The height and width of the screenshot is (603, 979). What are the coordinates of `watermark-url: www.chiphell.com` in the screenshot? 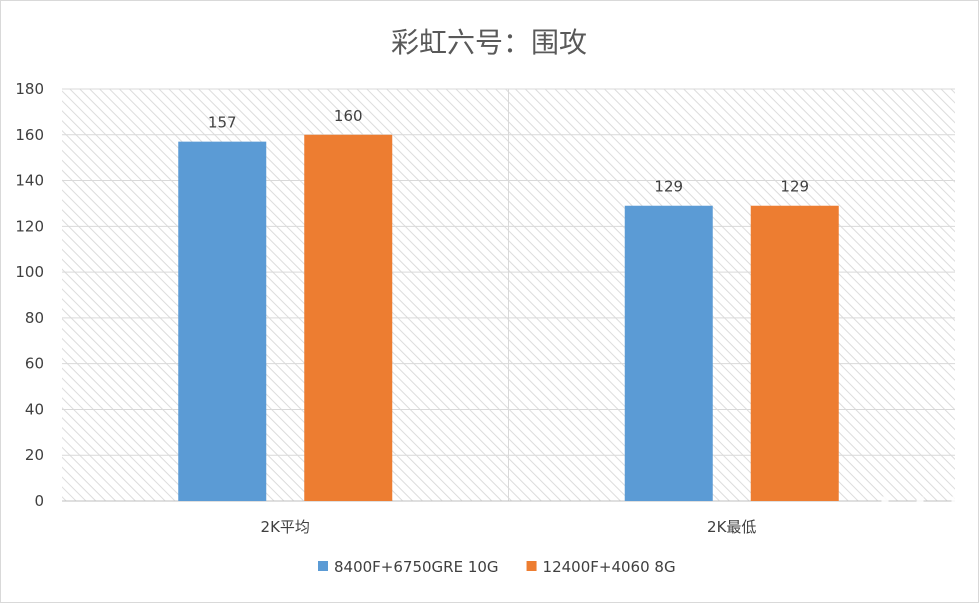 It's located at (890, 569).